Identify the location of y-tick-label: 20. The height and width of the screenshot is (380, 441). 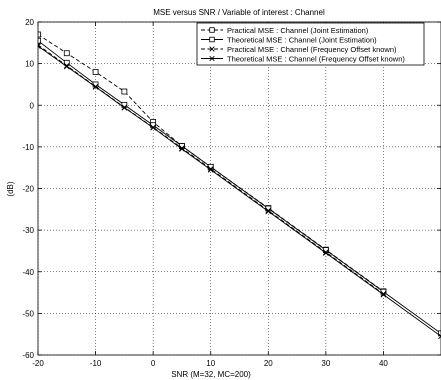
(29, 22).